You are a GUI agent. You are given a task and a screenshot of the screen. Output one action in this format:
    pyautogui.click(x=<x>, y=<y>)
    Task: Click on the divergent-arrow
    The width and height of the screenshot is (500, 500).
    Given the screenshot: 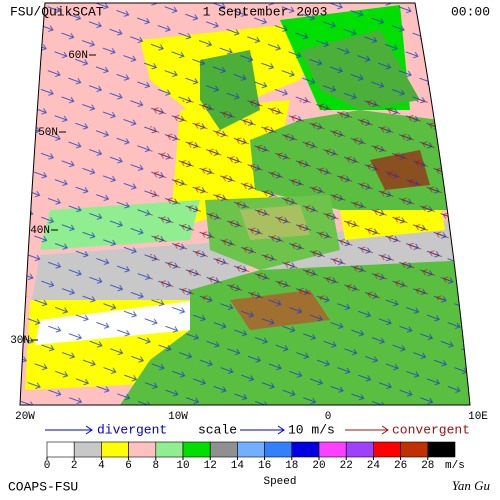 What is the action you would take?
    pyautogui.click(x=69, y=430)
    